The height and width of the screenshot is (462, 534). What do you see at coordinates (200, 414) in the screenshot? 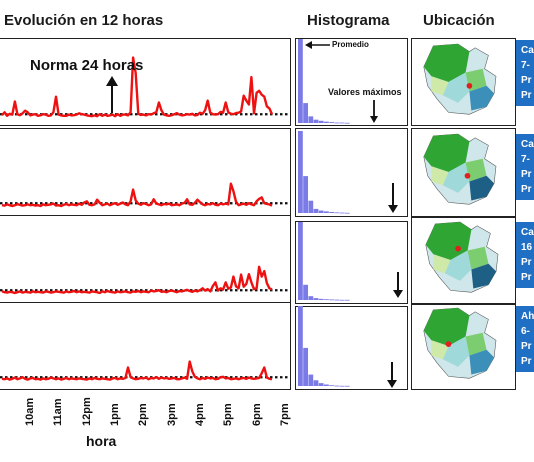
I see `x-tick-label: 4pm` at bounding box center [200, 414].